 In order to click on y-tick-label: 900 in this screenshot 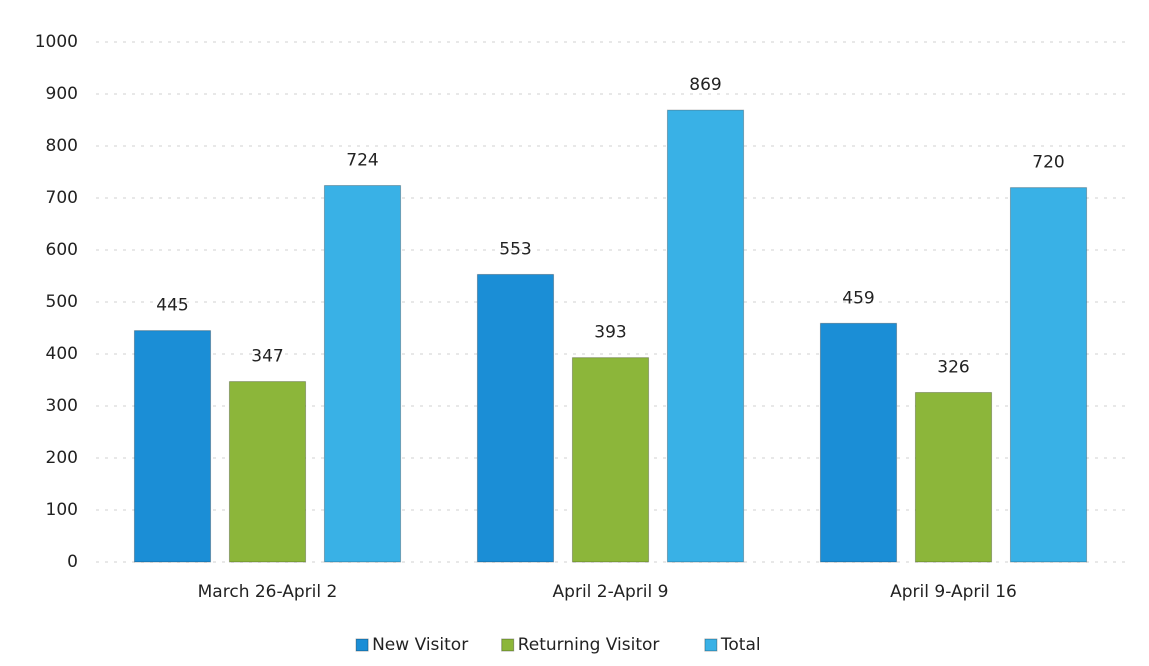, I will do `click(62, 94)`.